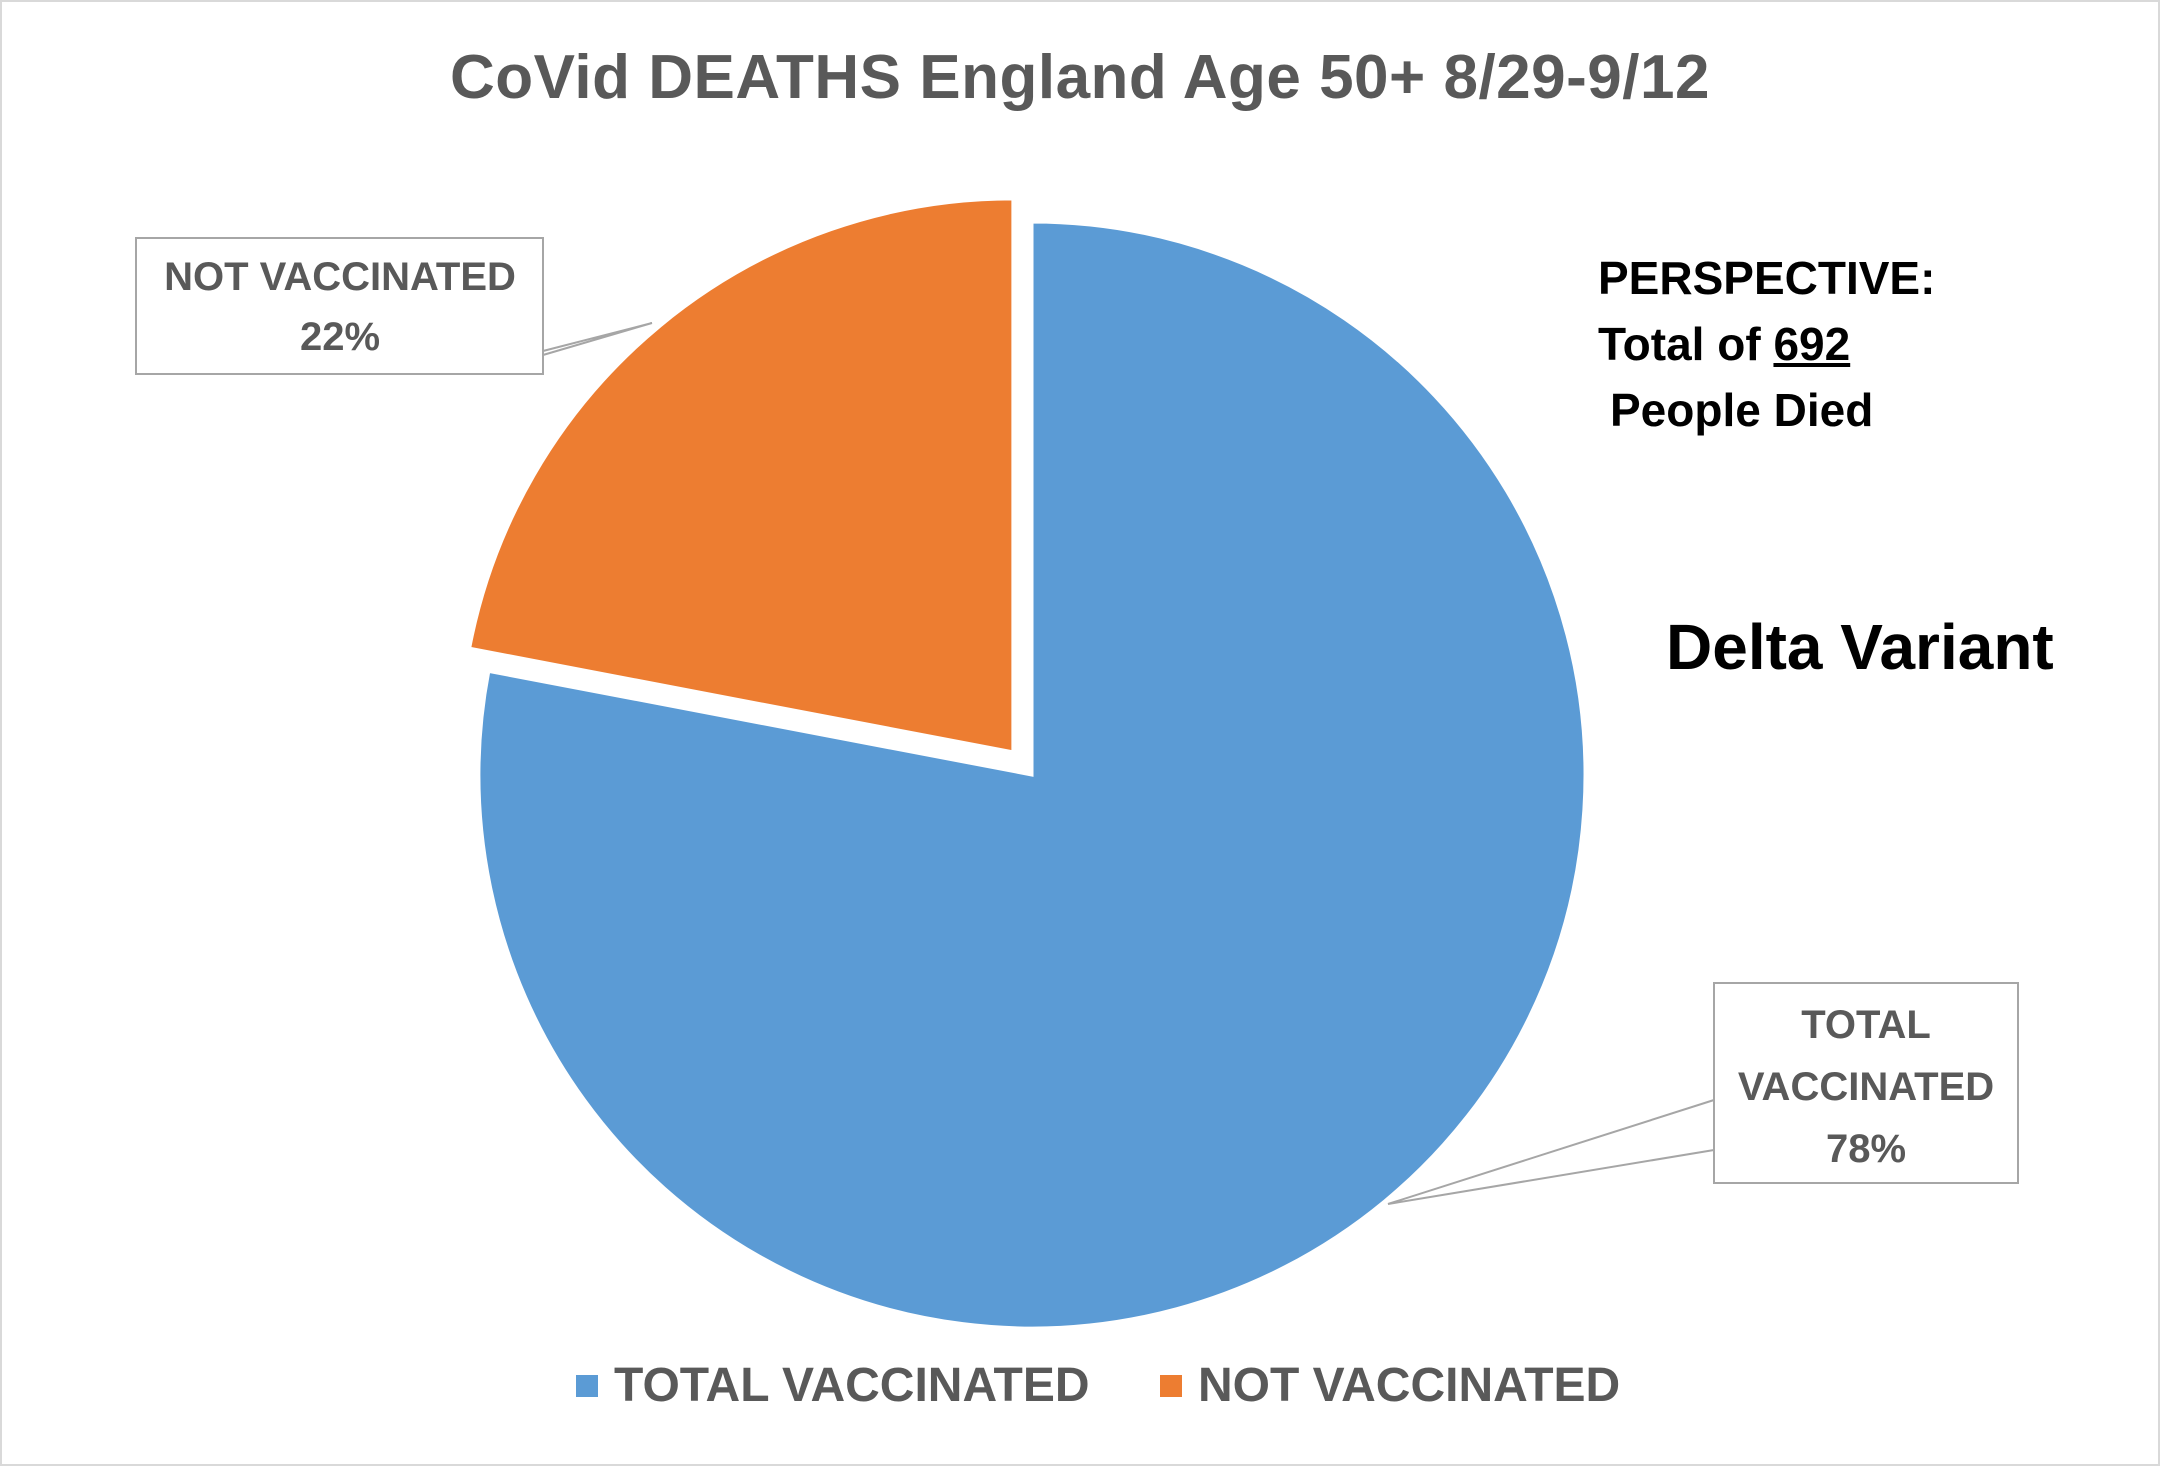  I want to click on data-label-not-vaccinated-pct: 22%, so click(340, 337).